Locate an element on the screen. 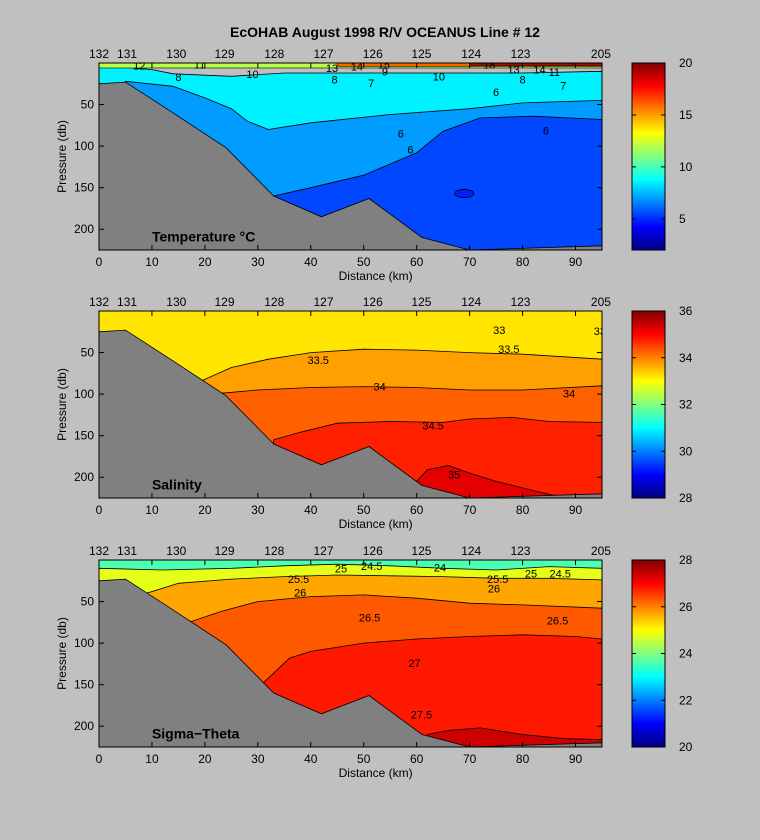 Image resolution: width=760 pixels, height=840 pixels. colorbar-tick-label: 10 is located at coordinates (686, 167).